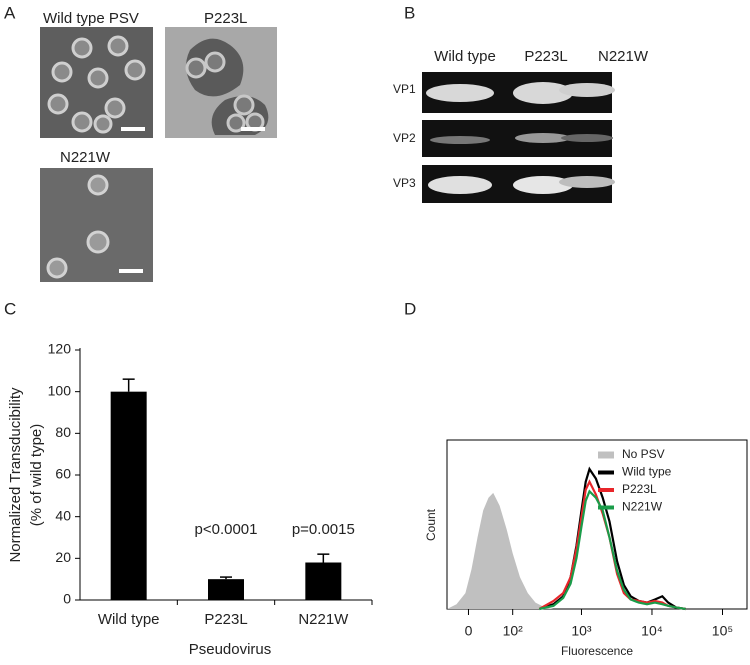 The image size is (750, 665). What do you see at coordinates (226, 529) in the screenshot?
I see `p-value: p<0.0001` at bounding box center [226, 529].